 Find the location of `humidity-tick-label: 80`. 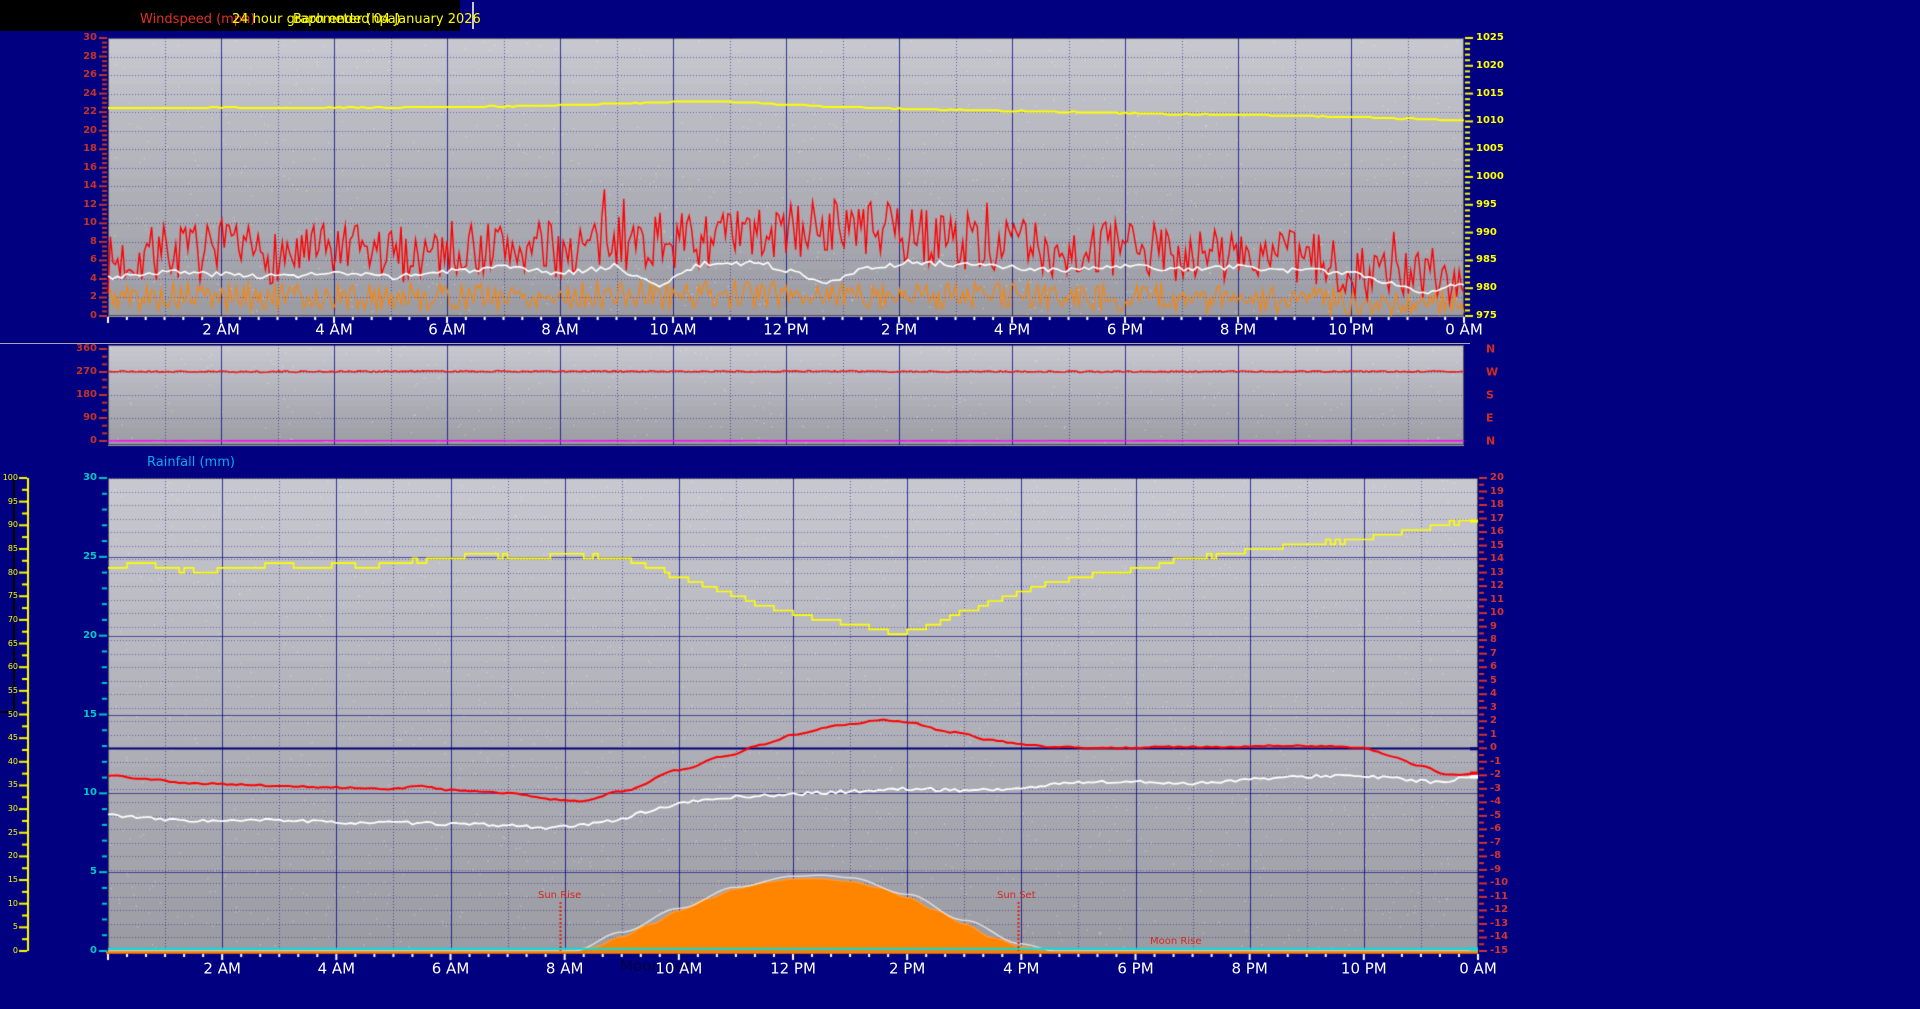

humidity-tick-label: 80 is located at coordinates (12, 572).